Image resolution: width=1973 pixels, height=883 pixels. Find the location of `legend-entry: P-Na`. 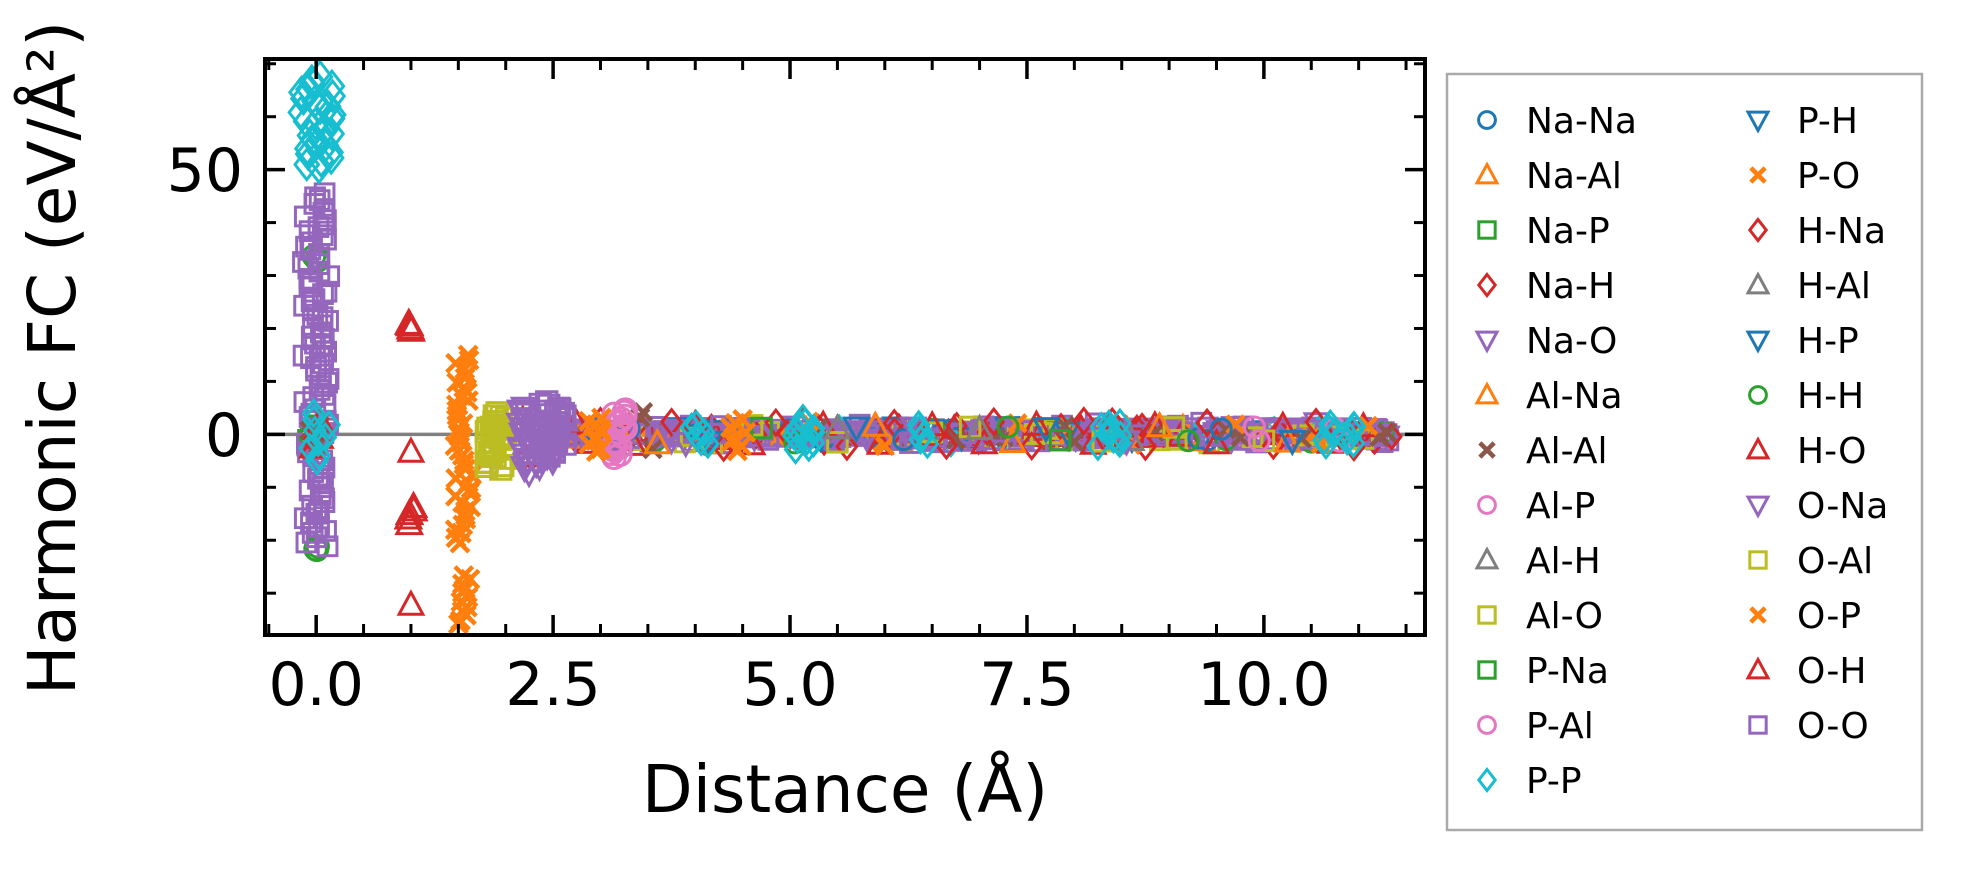

legend-entry: P-Na is located at coordinates (1543, 671).